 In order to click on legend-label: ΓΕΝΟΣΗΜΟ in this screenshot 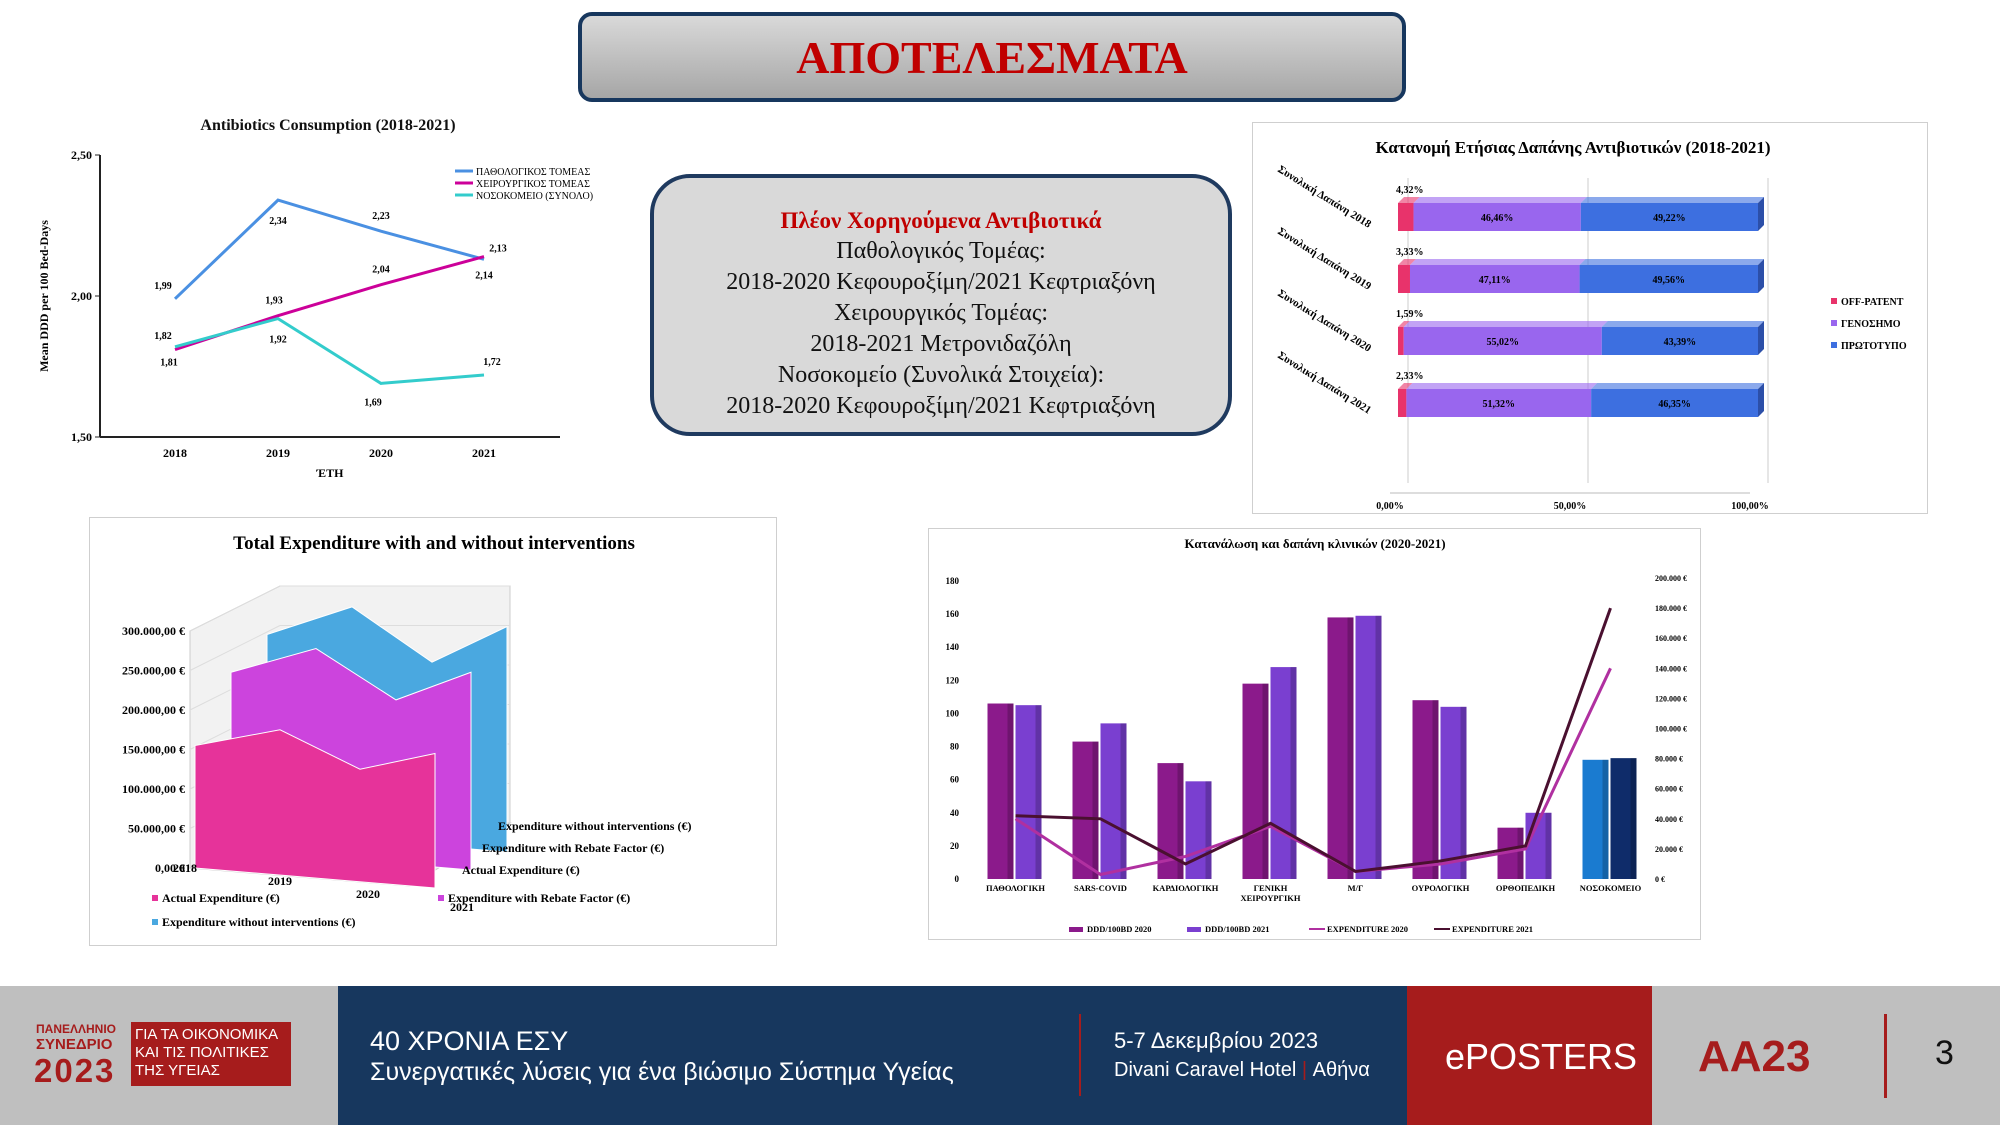, I will do `click(1871, 324)`.